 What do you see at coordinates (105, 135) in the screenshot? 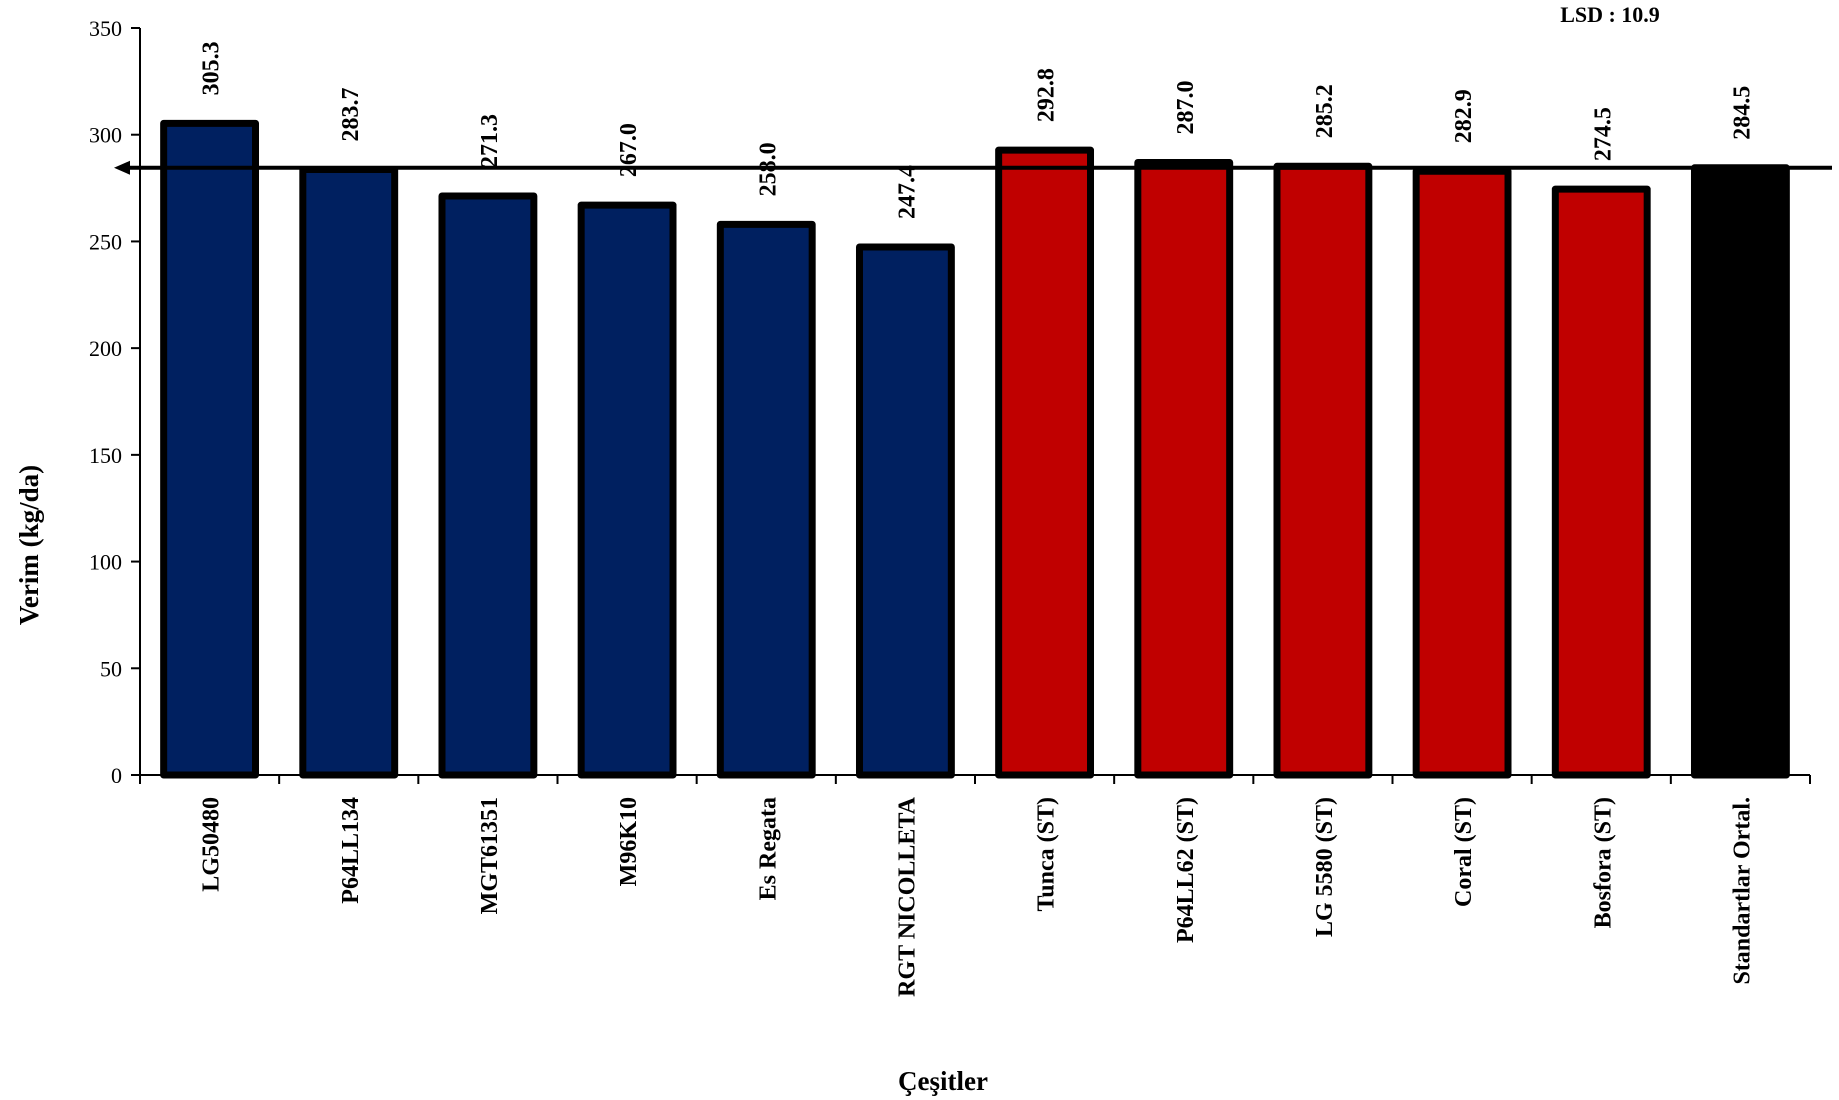
I see `y-tick-label: 300` at bounding box center [105, 135].